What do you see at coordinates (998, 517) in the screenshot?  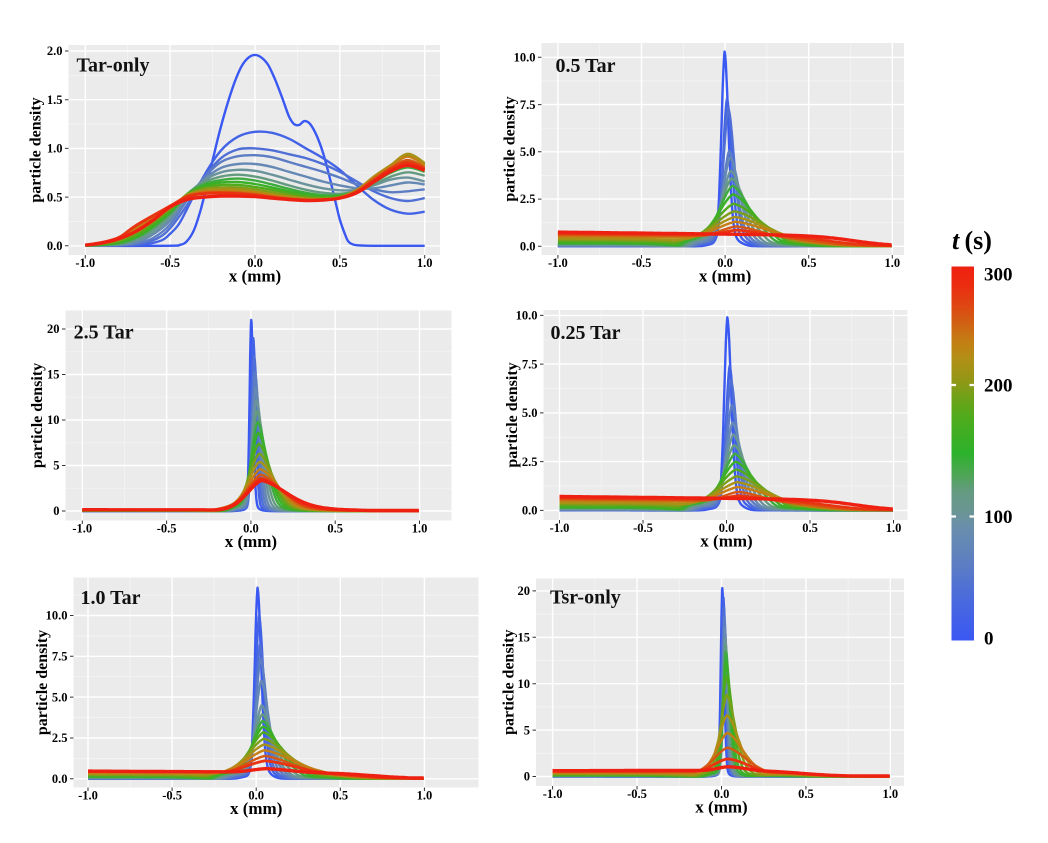 I see `svg-text: 100` at bounding box center [998, 517].